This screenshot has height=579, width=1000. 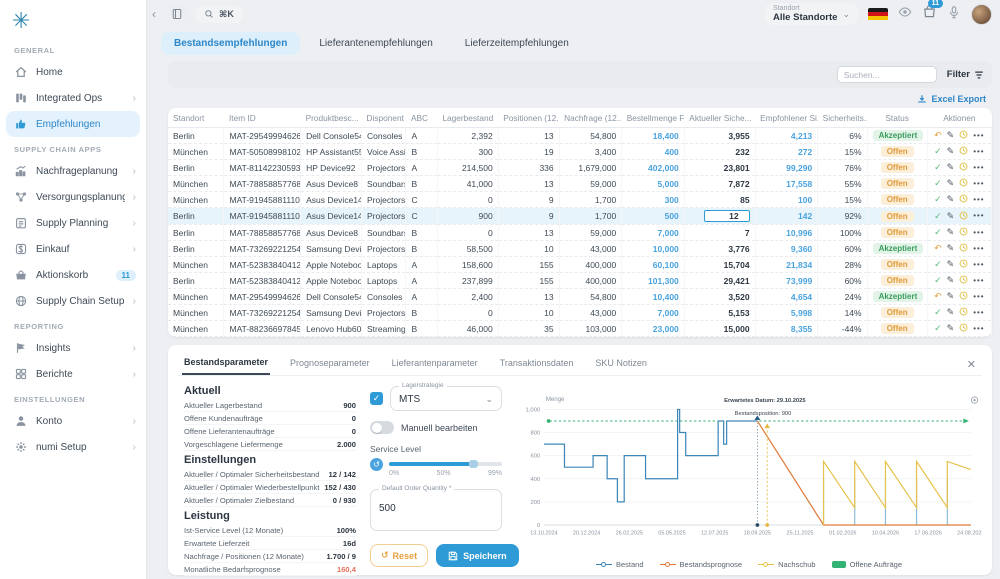 I want to click on tab-lieferzeitempfehlungen: Lieferzeitempfehlungen, so click(x=516, y=43).